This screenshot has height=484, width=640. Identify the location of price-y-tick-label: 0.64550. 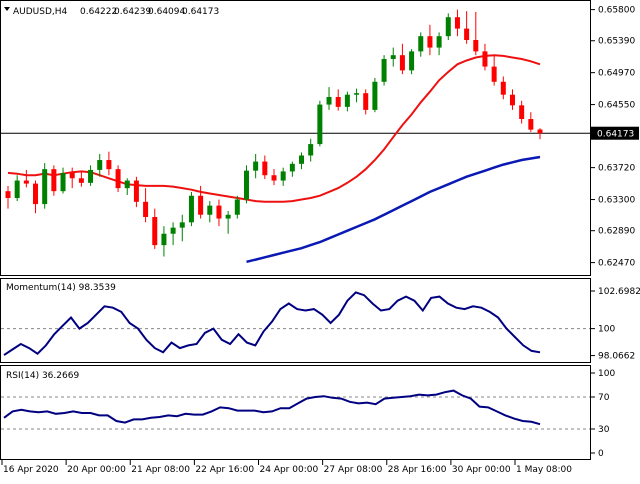
(616, 106).